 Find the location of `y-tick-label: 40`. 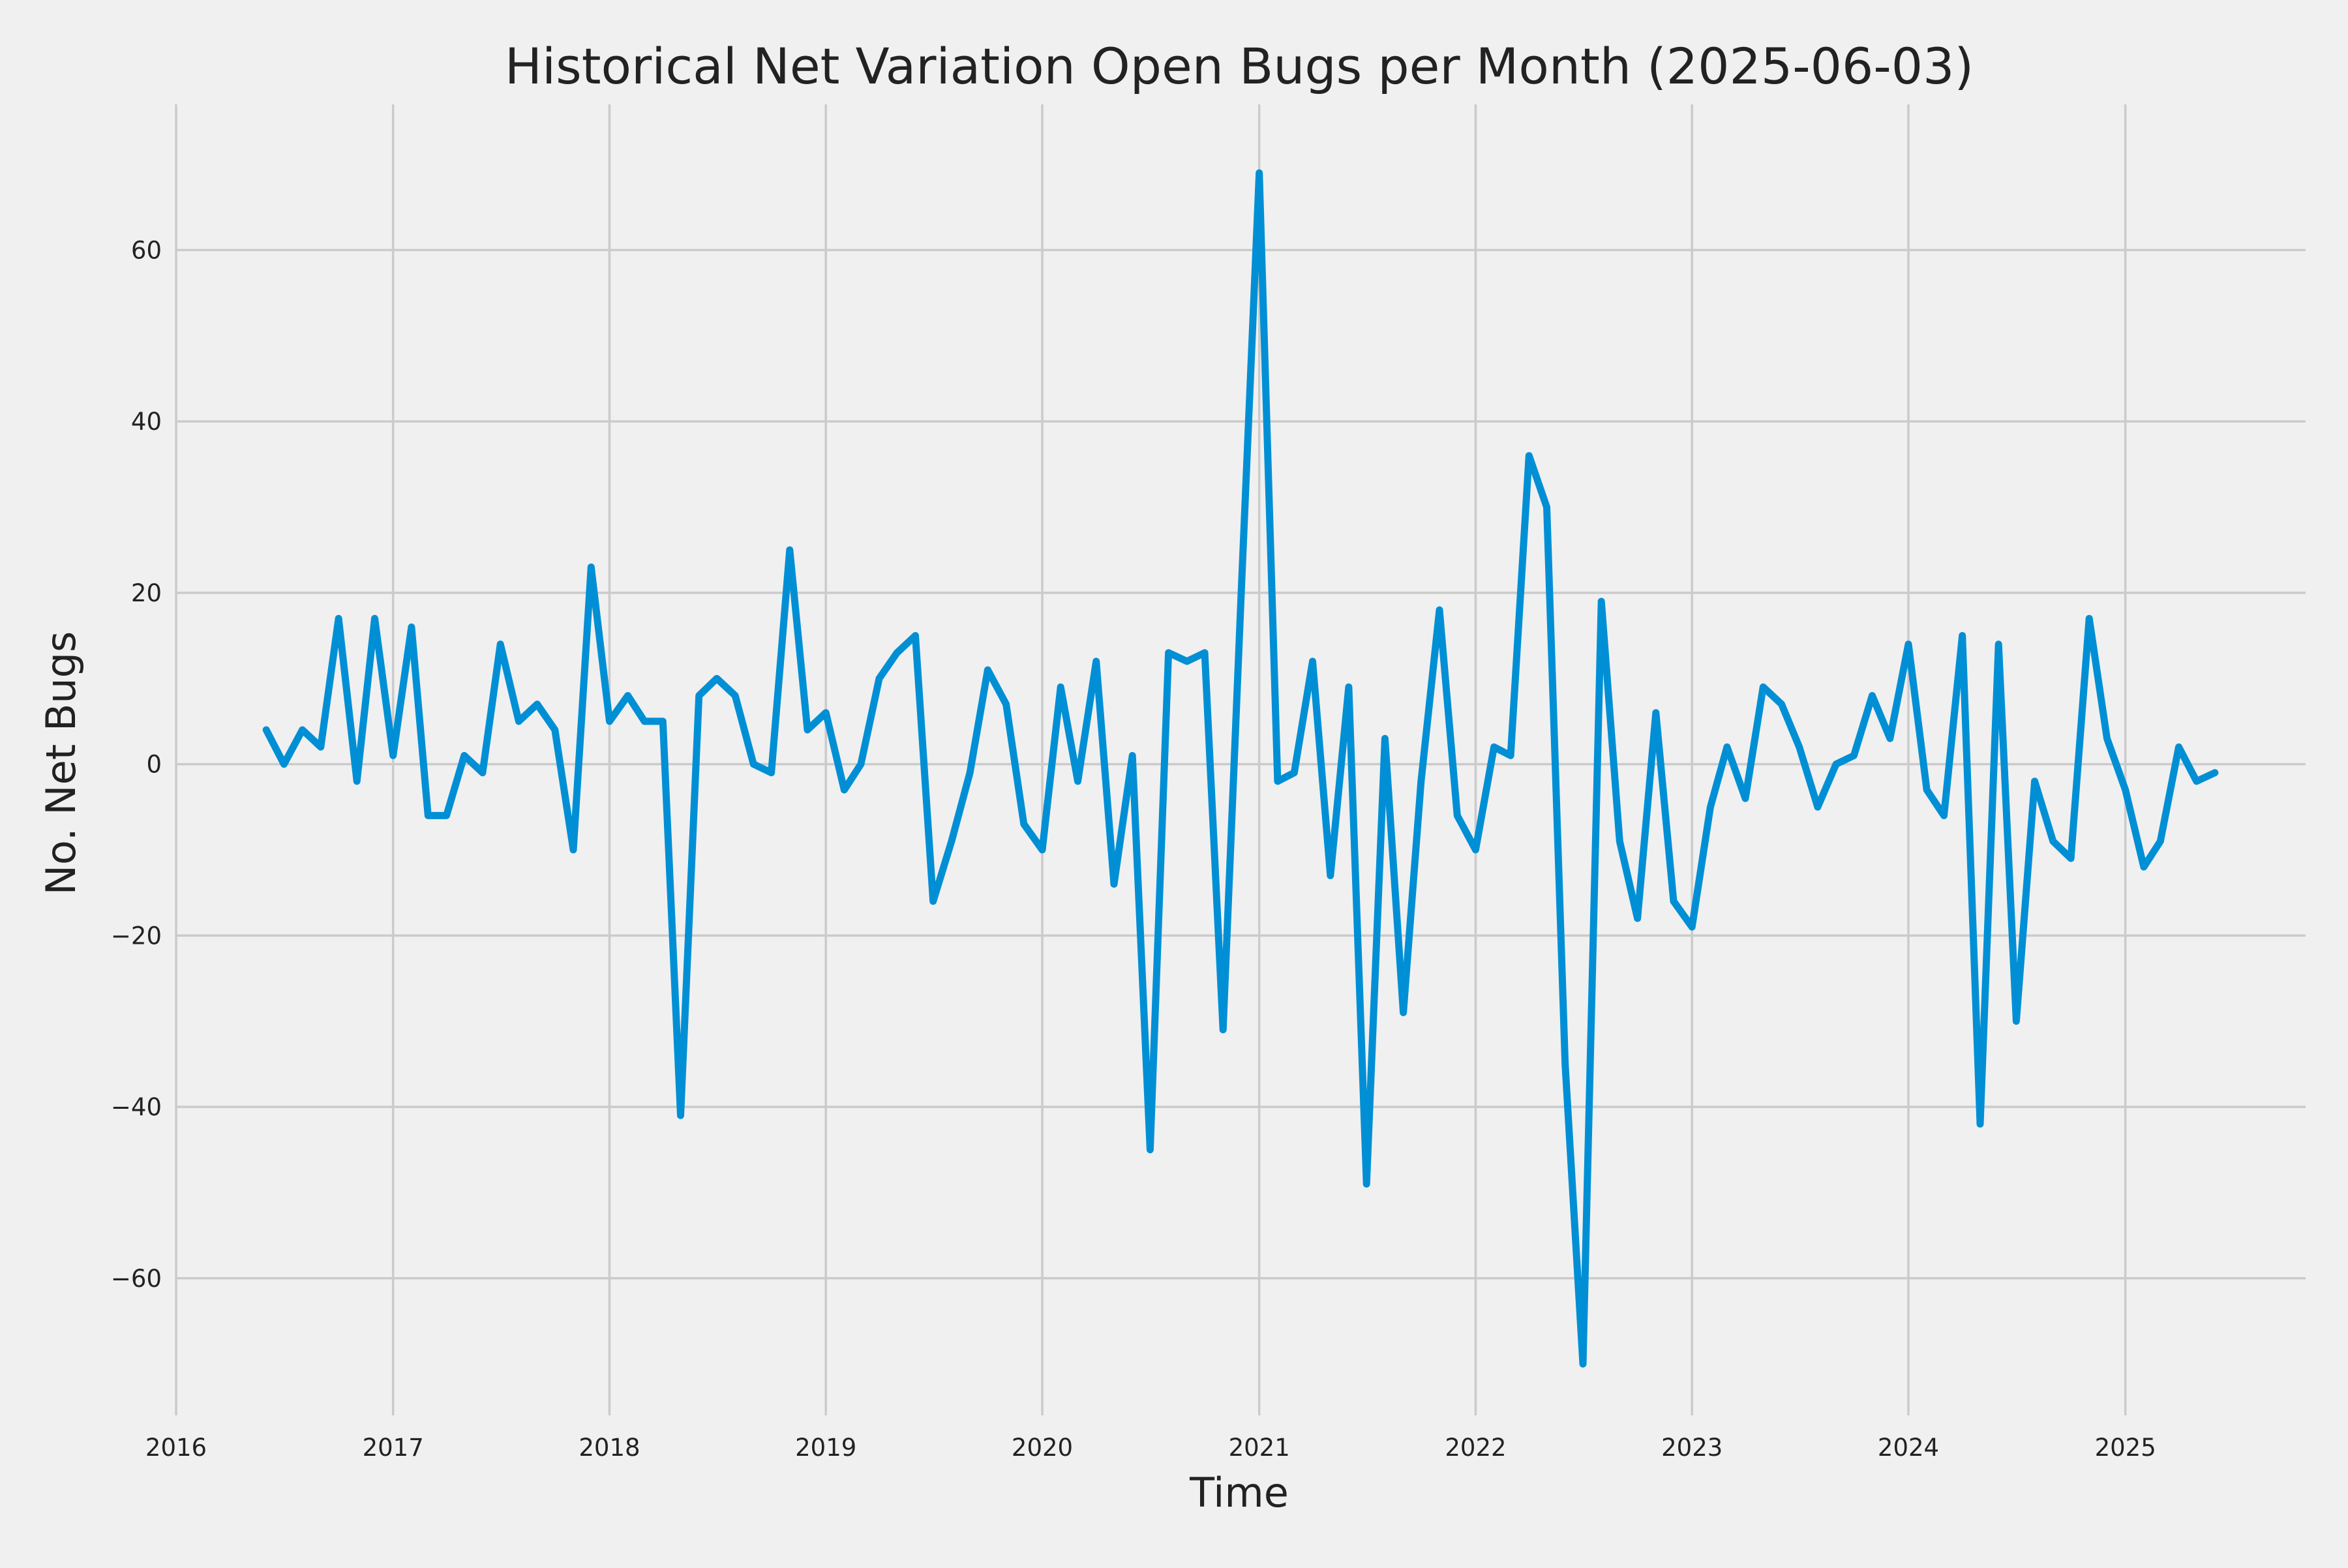

y-tick-label: 40 is located at coordinates (146, 422).